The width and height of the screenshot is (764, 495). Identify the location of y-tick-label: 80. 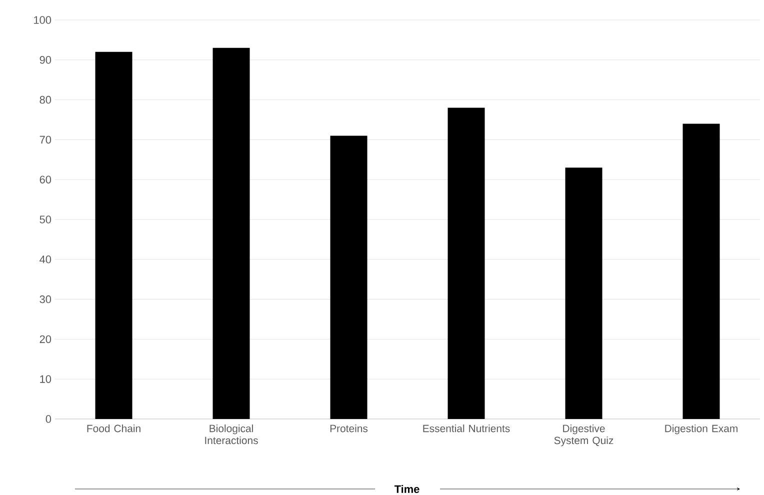
(46, 100).